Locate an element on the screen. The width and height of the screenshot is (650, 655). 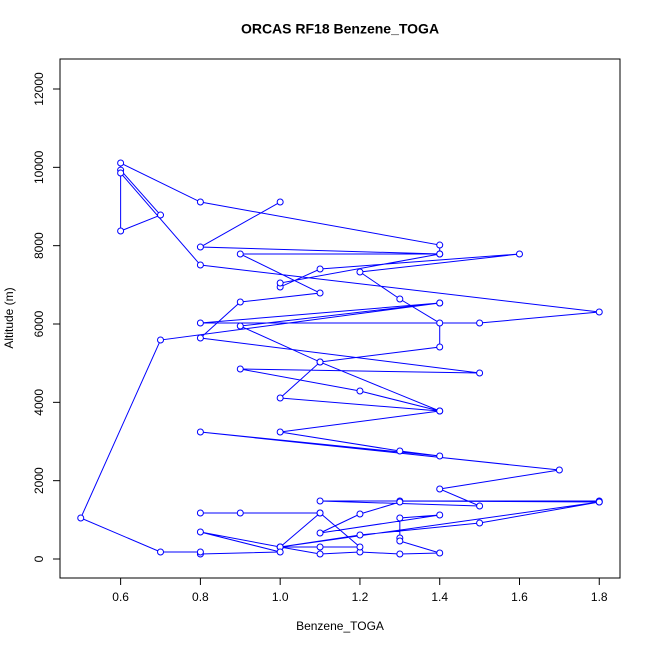
y-axis-label: Altitude (m) is located at coordinates (9, 317).